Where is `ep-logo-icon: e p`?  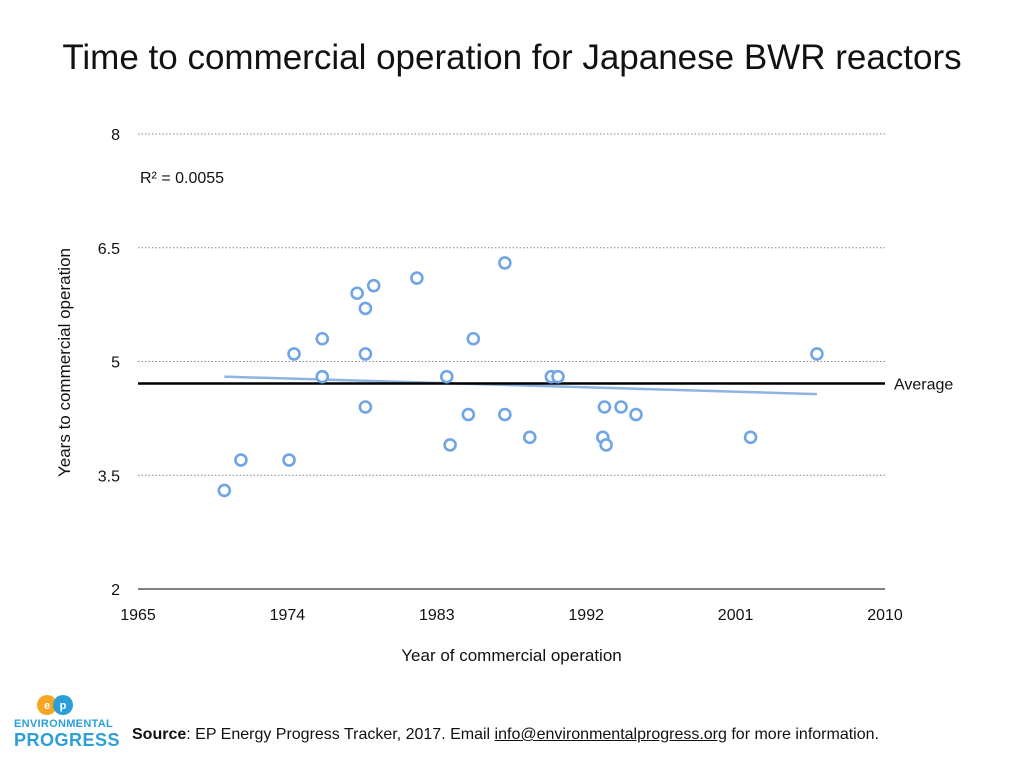
ep-logo-icon: e p is located at coordinates (55, 705).